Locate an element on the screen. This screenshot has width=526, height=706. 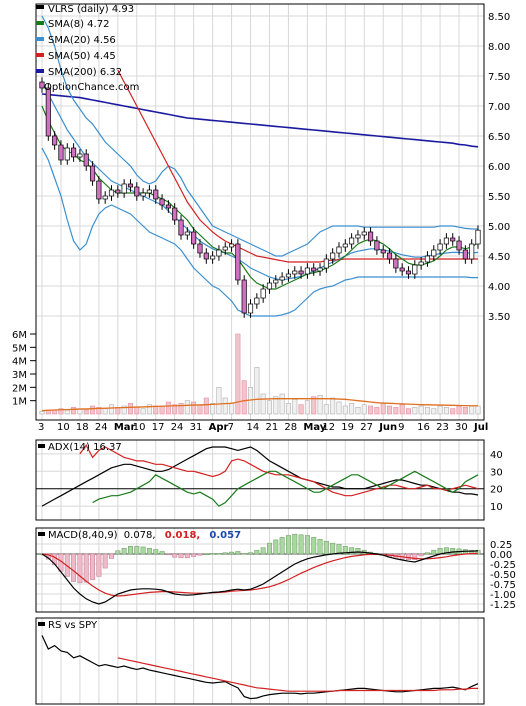
price-tick-label: 5.00 is located at coordinates (499, 227).